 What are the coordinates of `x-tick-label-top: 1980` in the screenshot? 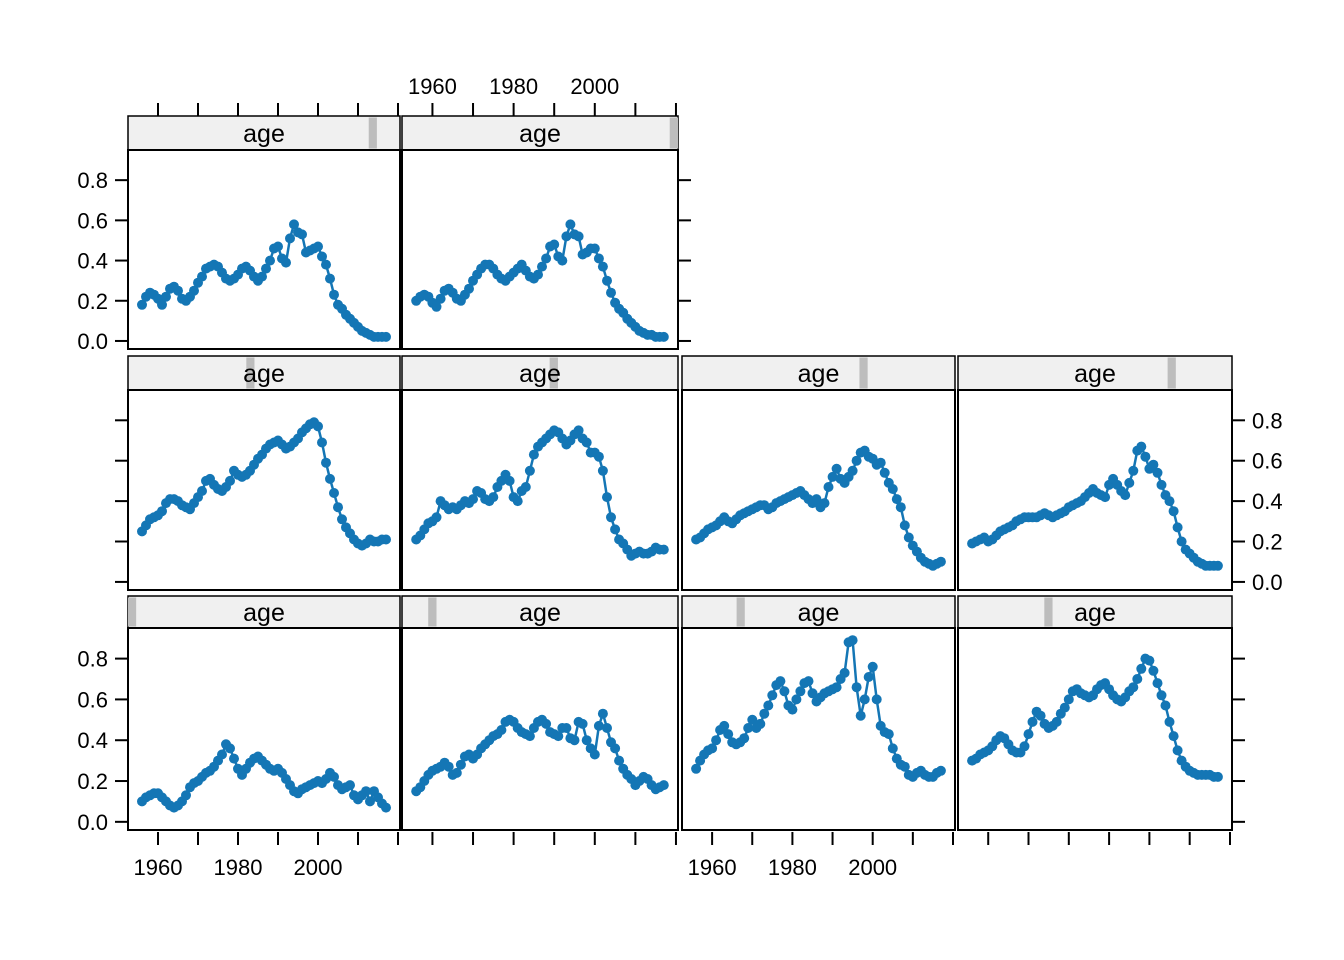 It's located at (513, 86).